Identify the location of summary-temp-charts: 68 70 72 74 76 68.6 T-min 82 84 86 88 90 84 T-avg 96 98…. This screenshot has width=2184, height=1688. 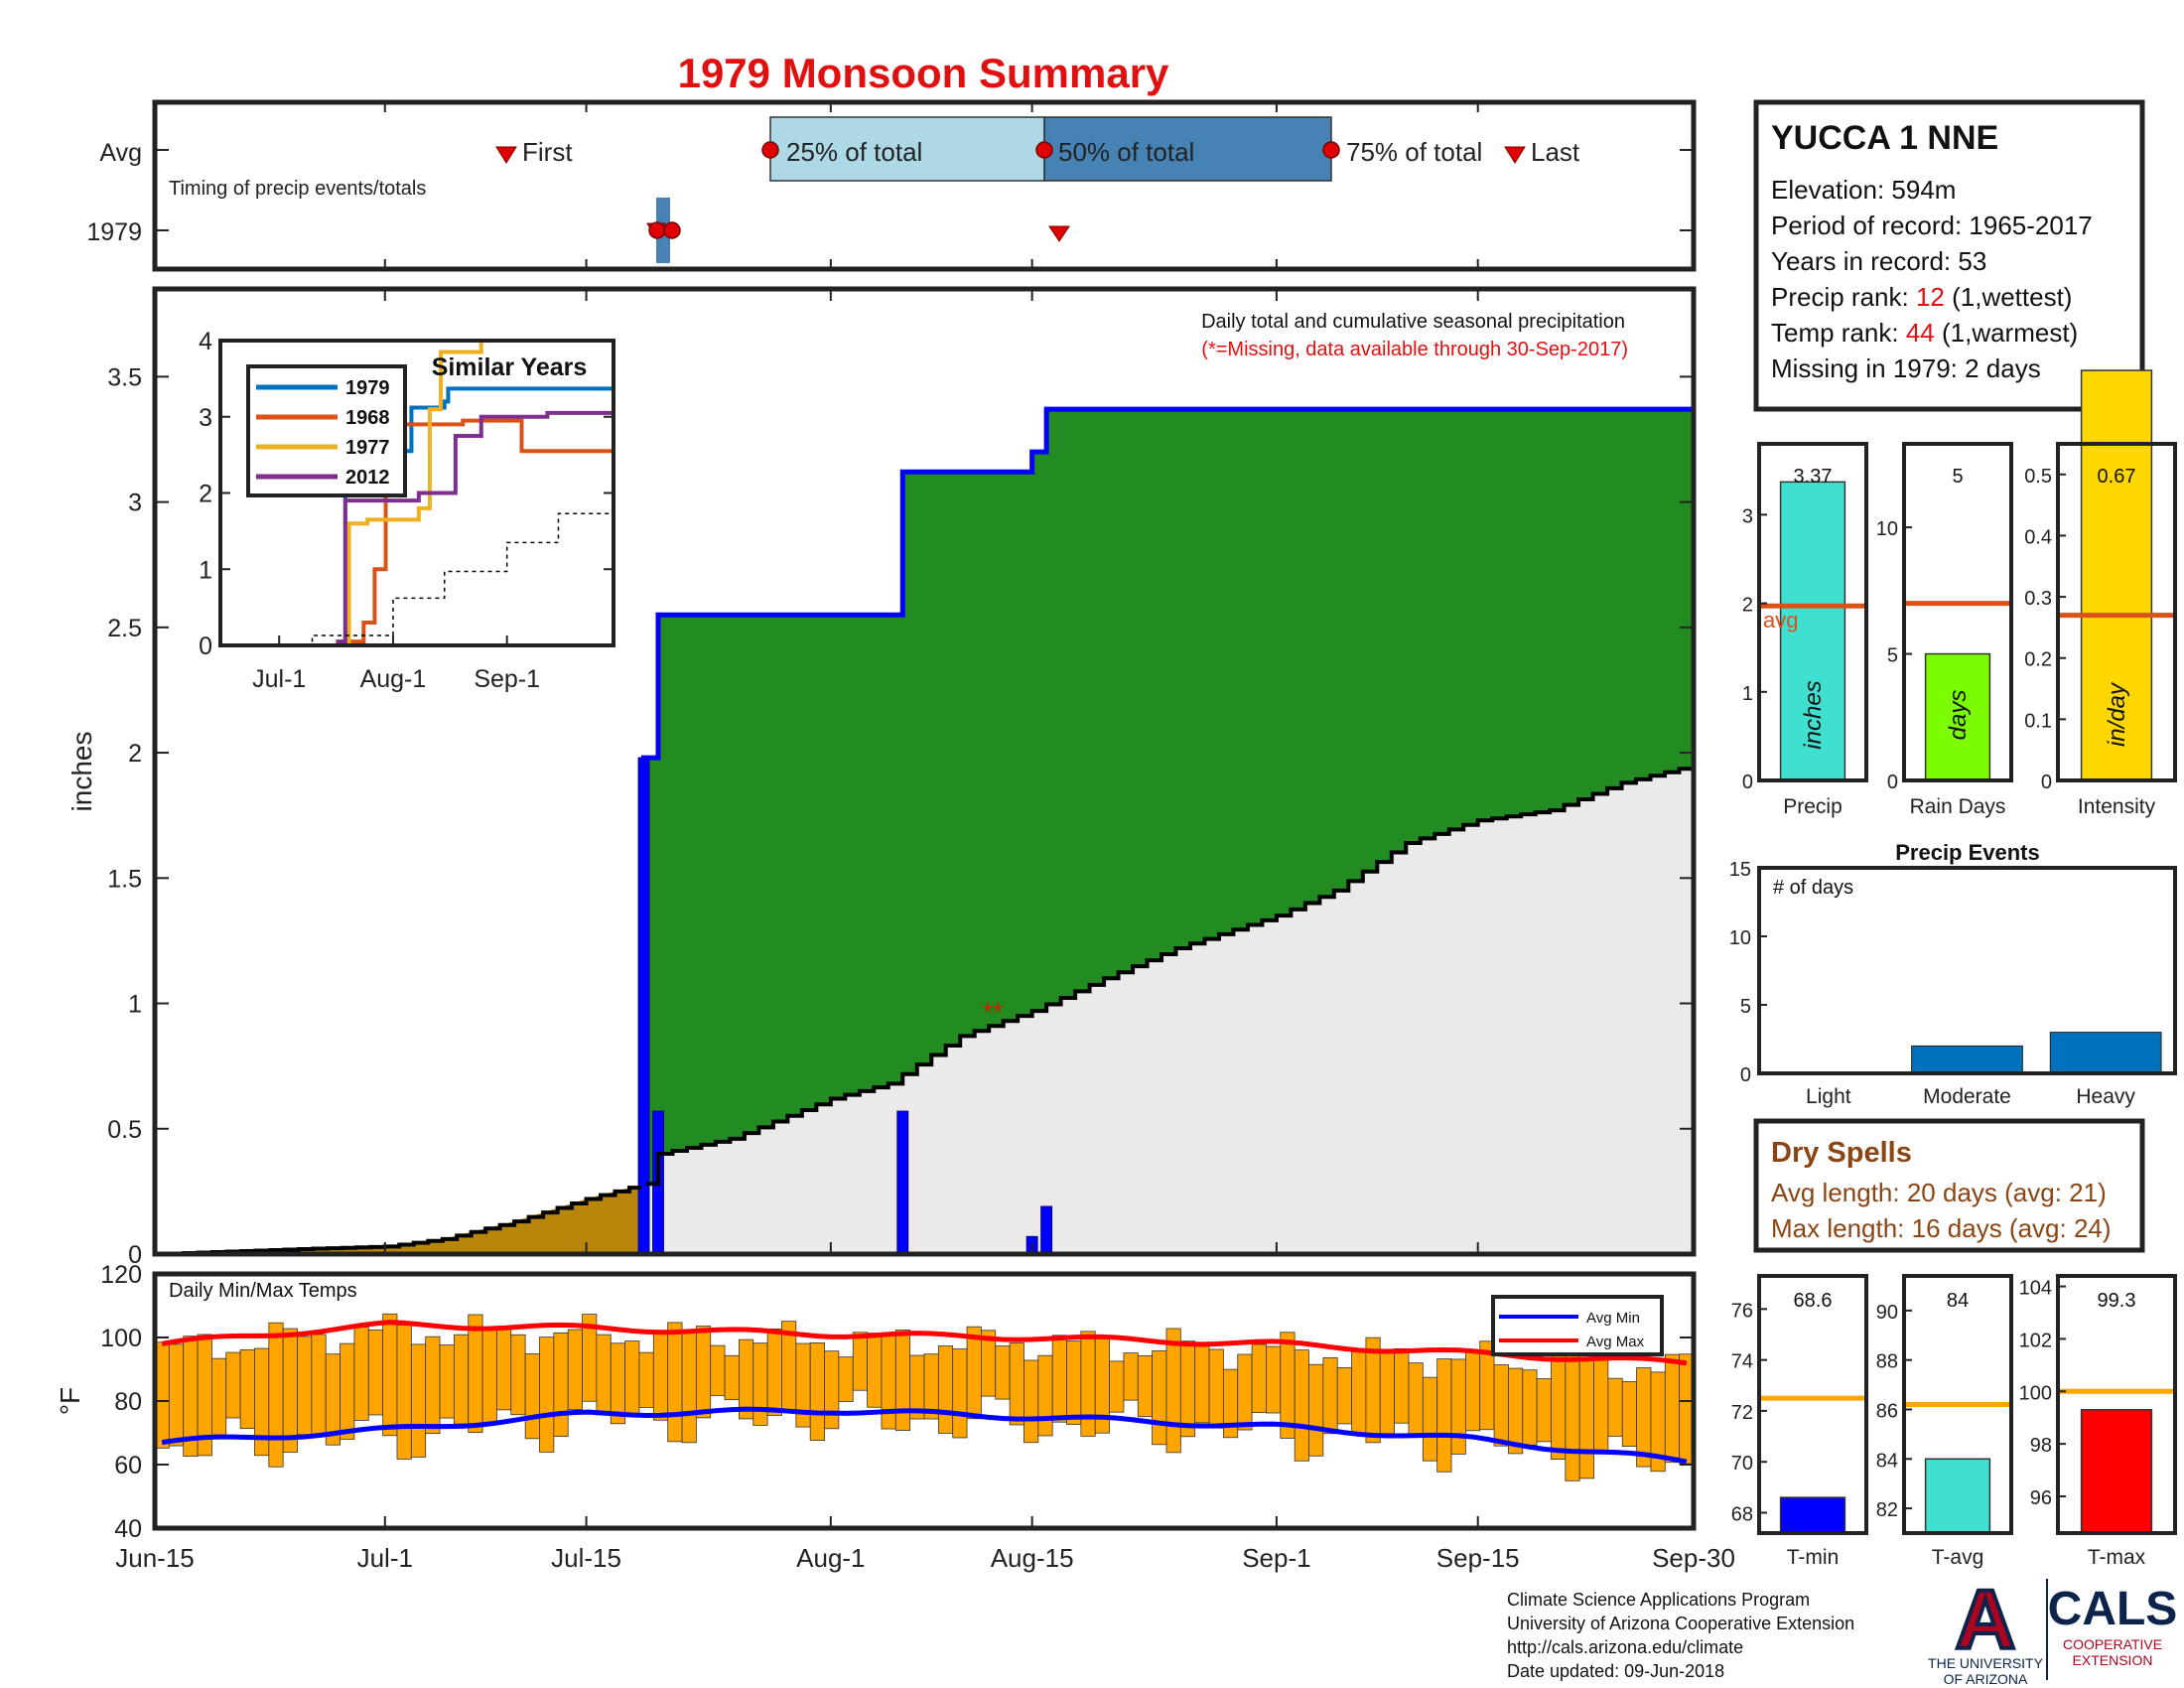
(1954, 1421).